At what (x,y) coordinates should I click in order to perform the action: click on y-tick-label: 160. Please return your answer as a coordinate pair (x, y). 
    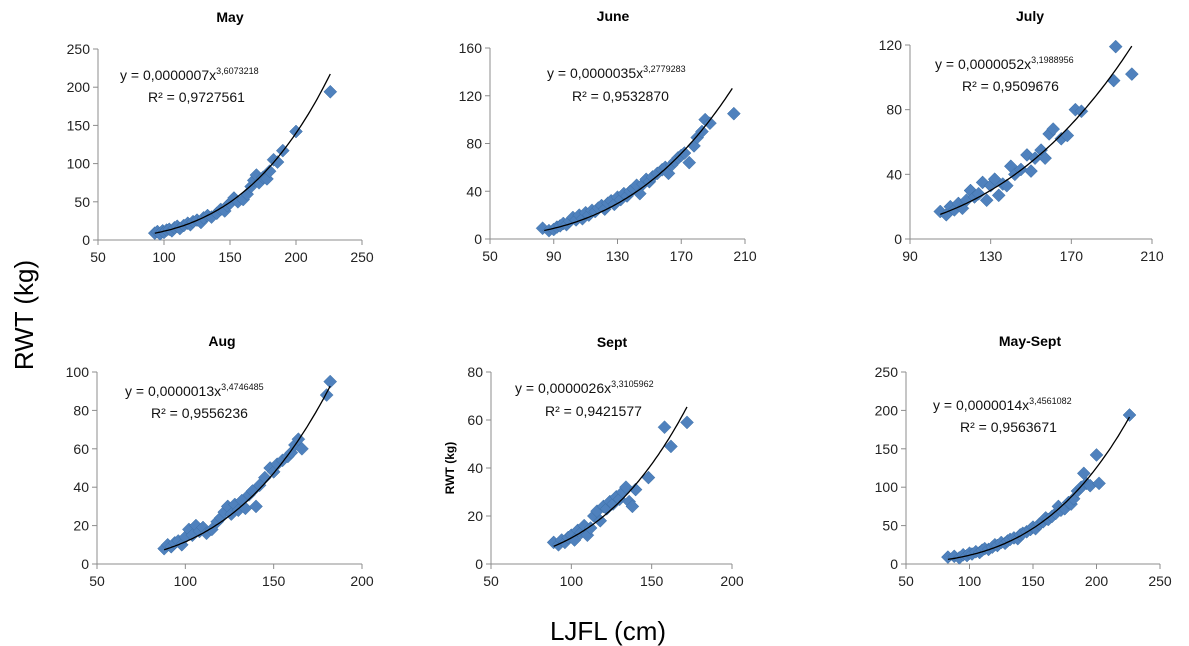
    Looking at the image, I should click on (471, 48).